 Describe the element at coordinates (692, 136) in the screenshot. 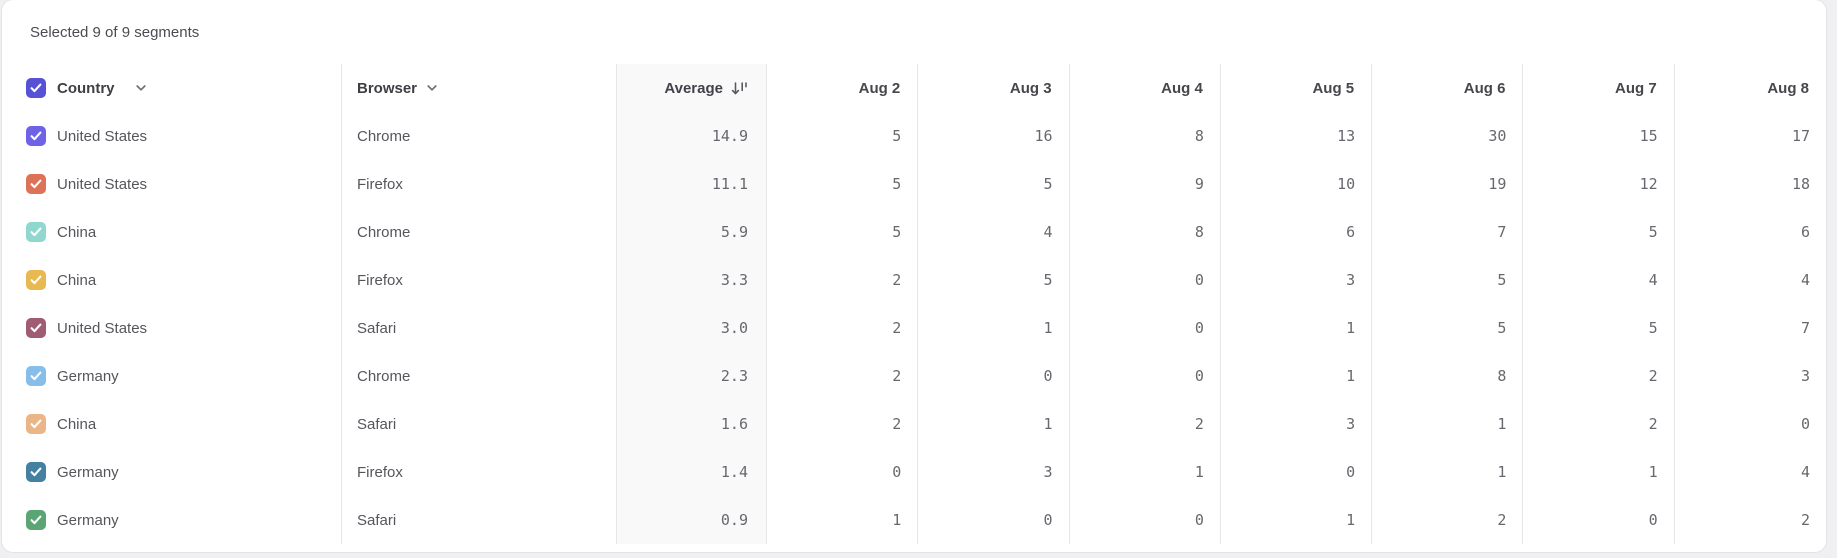

I see `average-cell: 14.9` at that location.